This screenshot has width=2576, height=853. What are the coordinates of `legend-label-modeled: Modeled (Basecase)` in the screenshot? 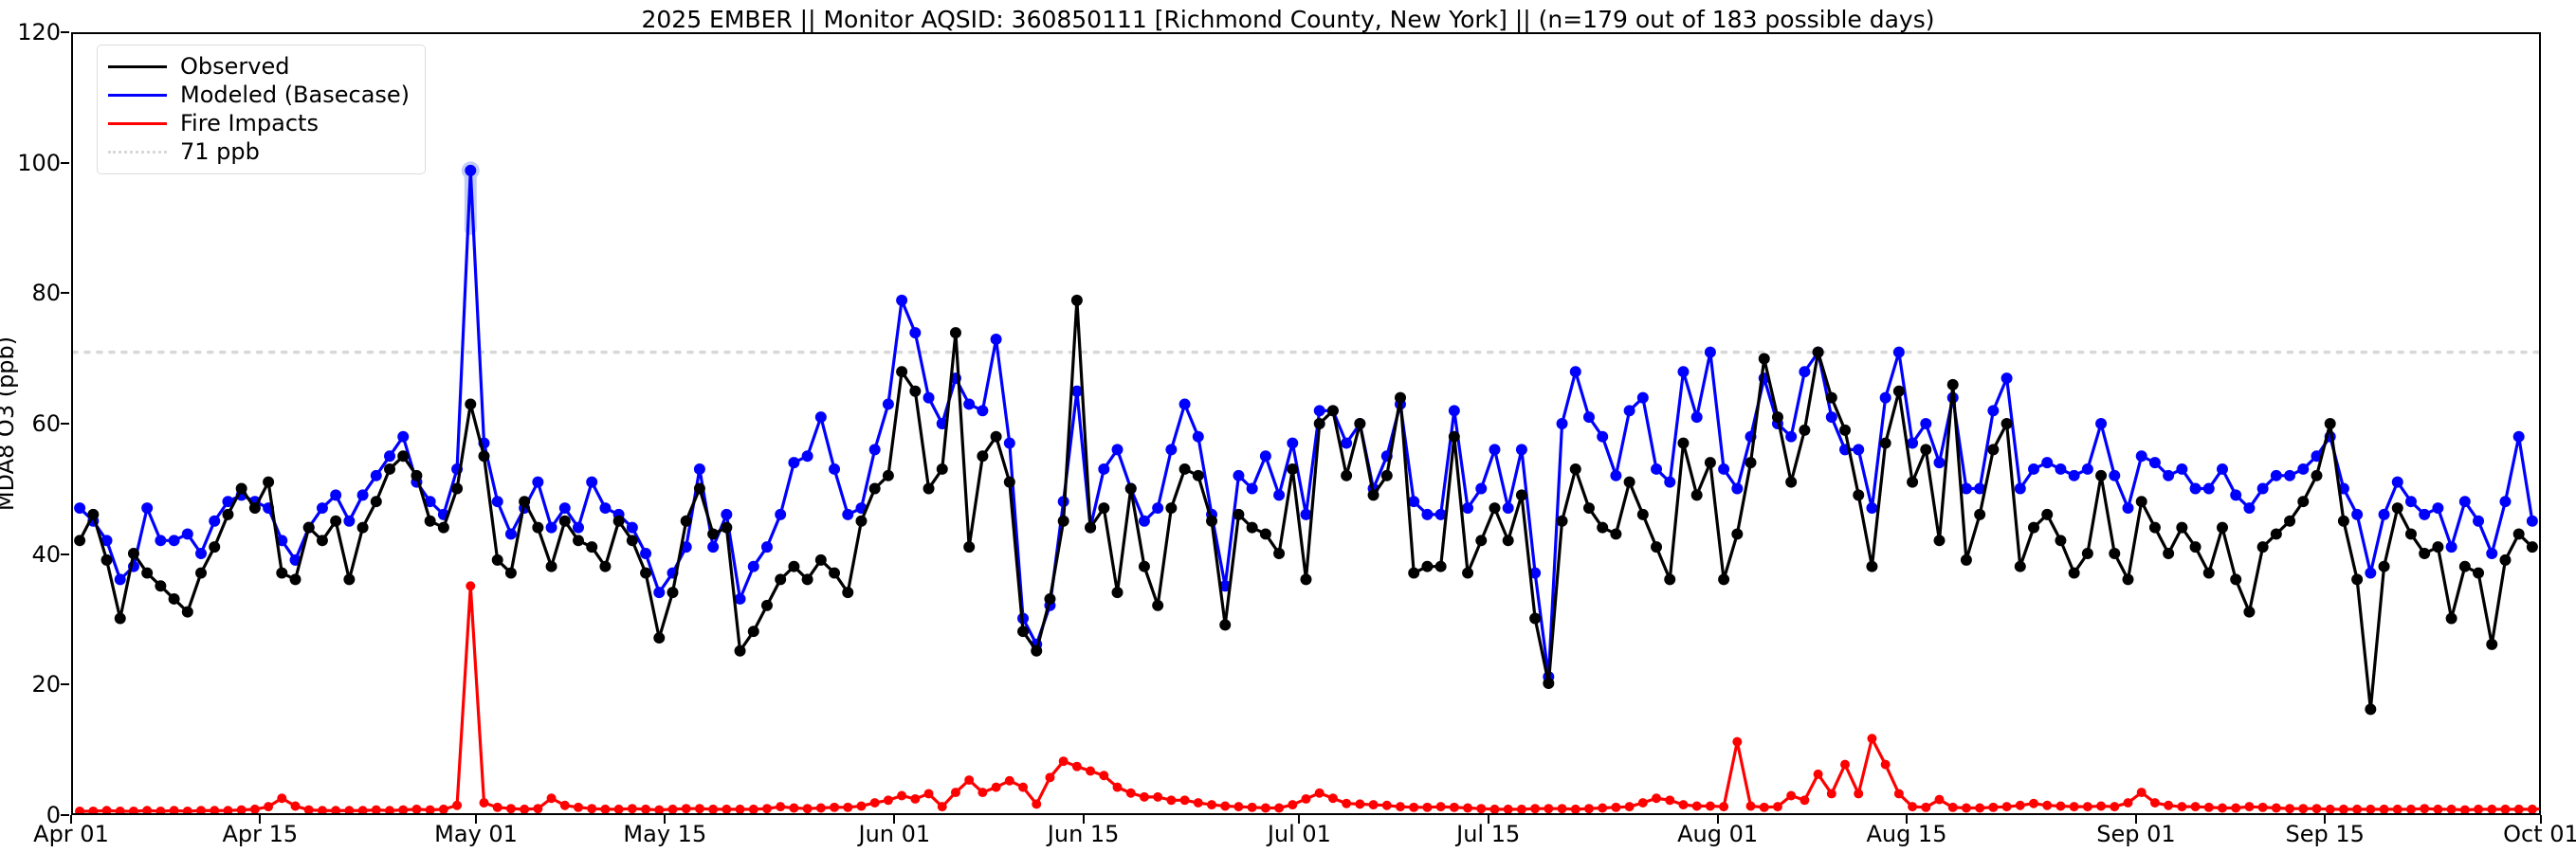 It's located at (295, 95).